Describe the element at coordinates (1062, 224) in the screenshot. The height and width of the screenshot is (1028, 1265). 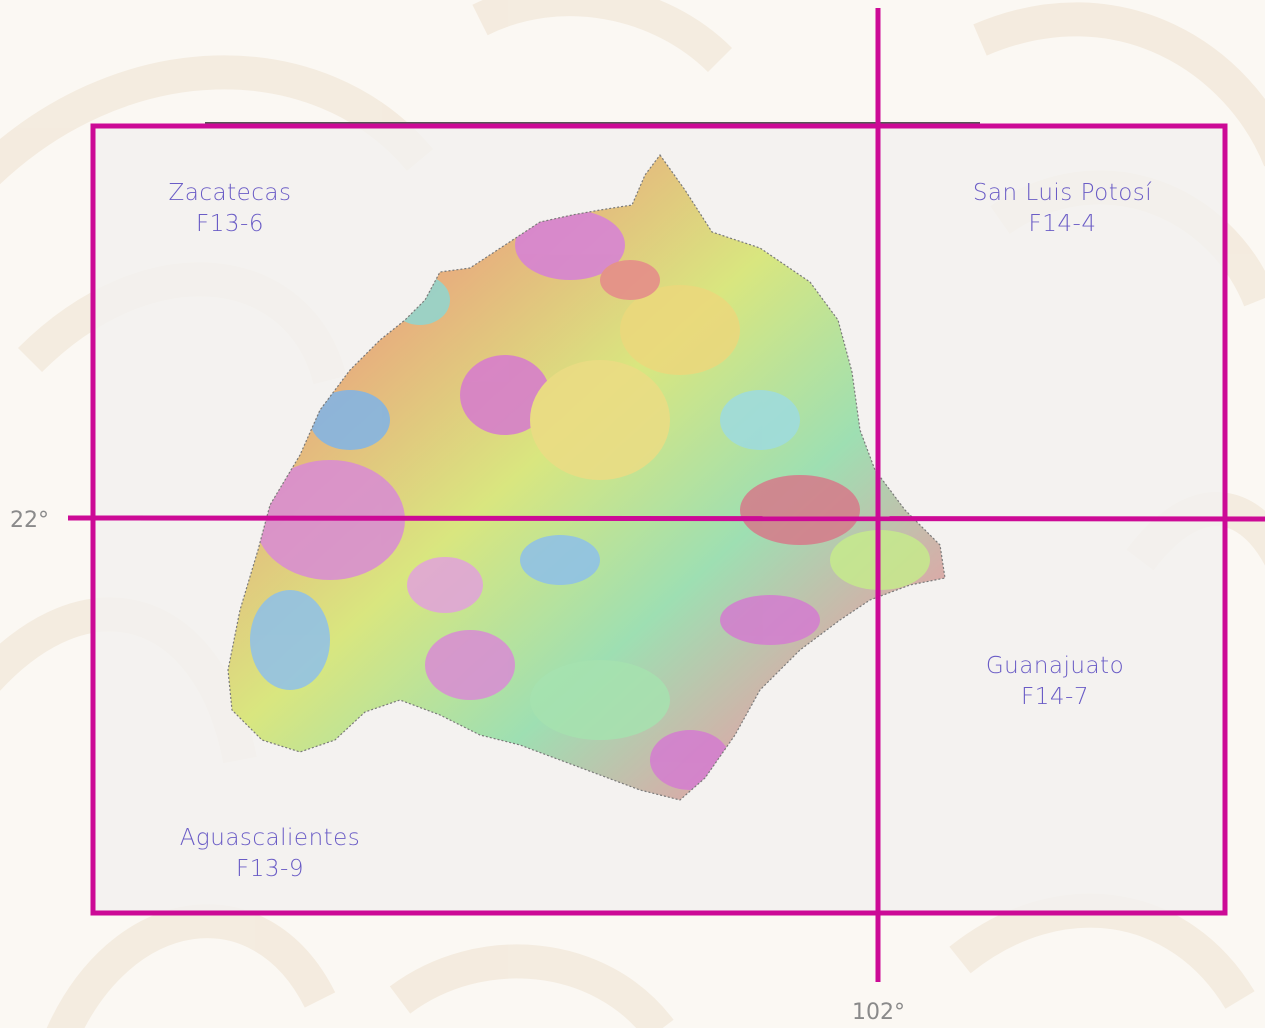
I see `sheet-code: F14-4` at that location.